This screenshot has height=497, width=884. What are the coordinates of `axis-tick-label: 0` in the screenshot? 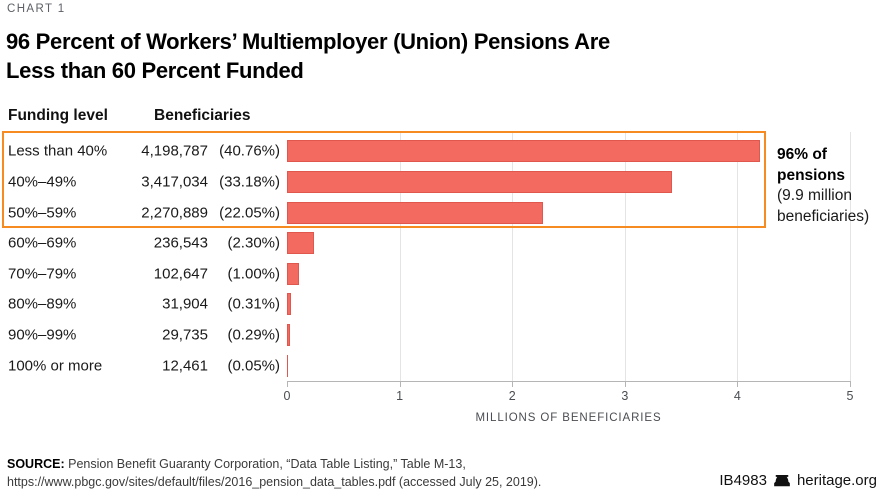 It's located at (287, 396).